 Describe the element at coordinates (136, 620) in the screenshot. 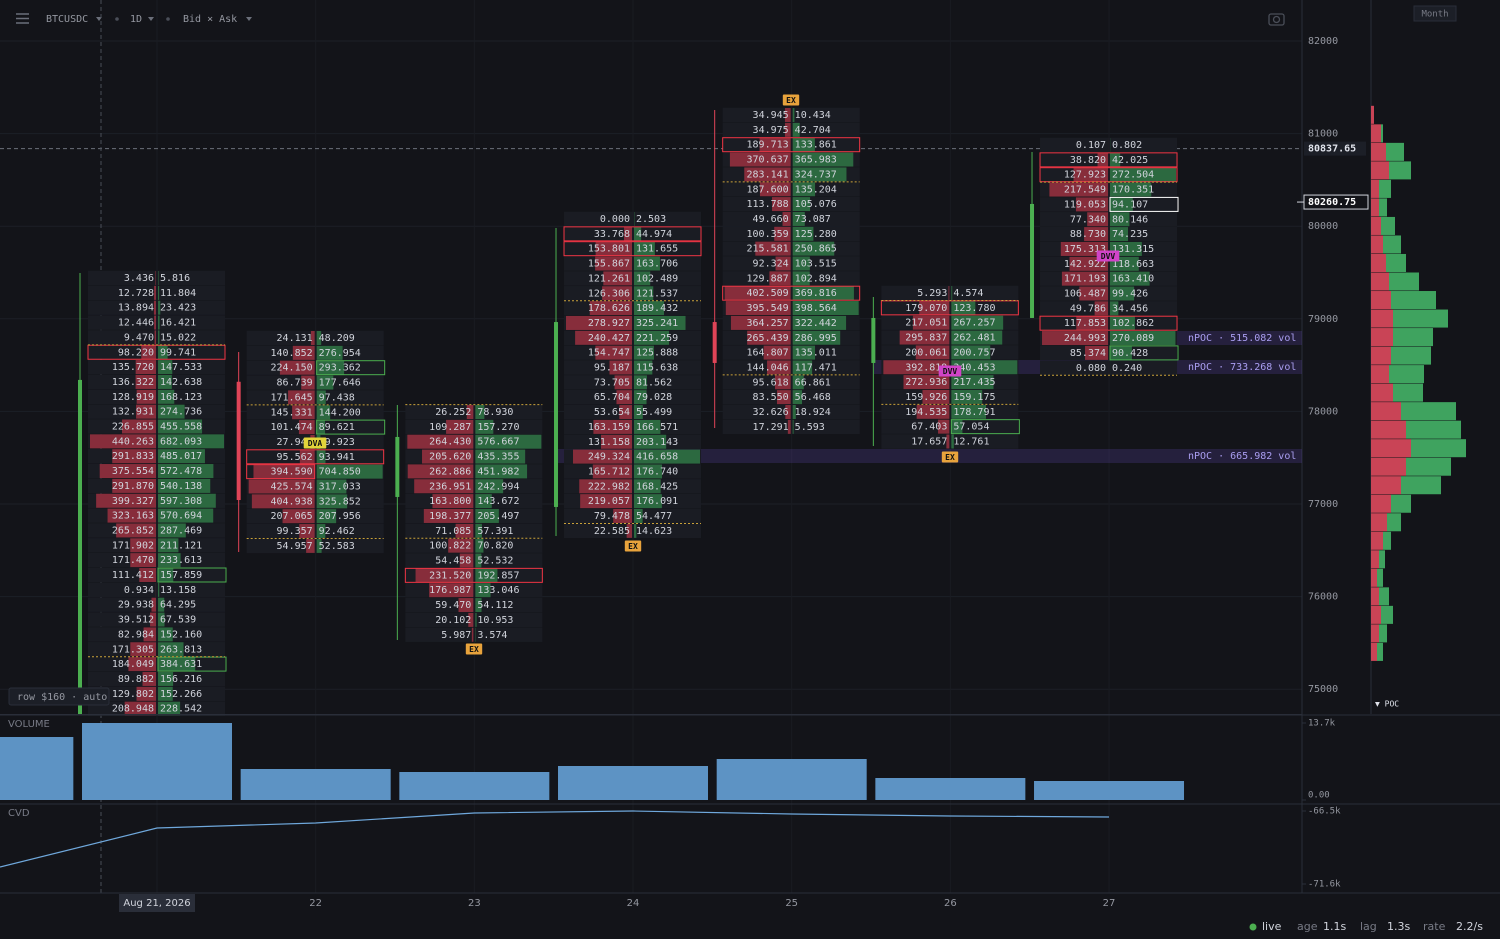

I see `bid-volume: 39.512` at that location.